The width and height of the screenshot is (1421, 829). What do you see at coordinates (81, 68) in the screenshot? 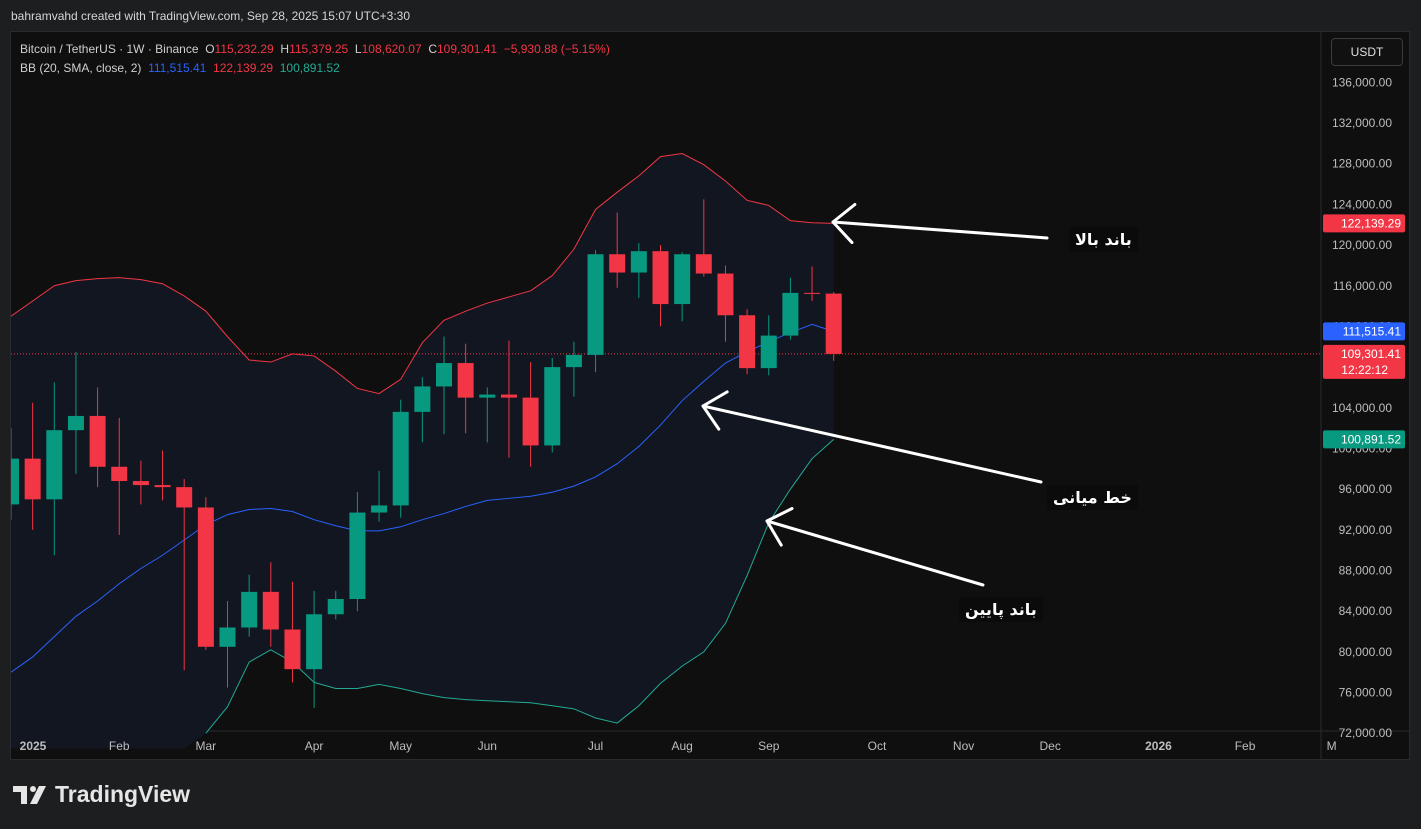
I see `legend-bb-label: BB (20, SMA, close, 2)` at bounding box center [81, 68].